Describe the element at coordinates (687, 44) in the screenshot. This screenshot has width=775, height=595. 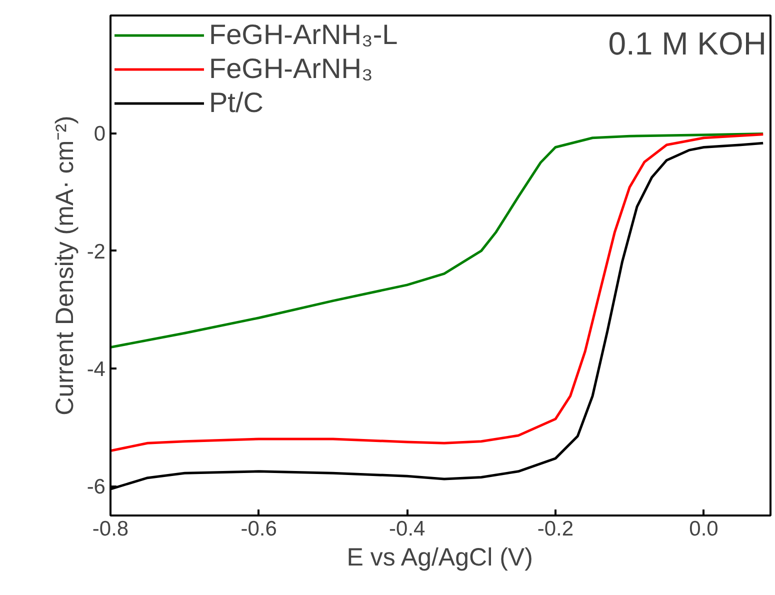
I see `annotation: 0.1 M KOH` at that location.